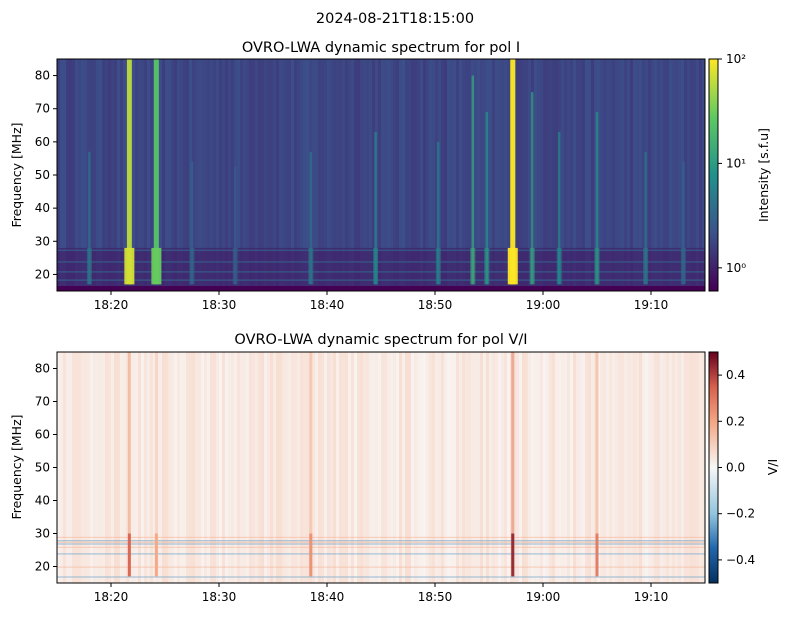  What do you see at coordinates (543, 305) in the screenshot?
I see `x-tick-label: 19:00` at bounding box center [543, 305].